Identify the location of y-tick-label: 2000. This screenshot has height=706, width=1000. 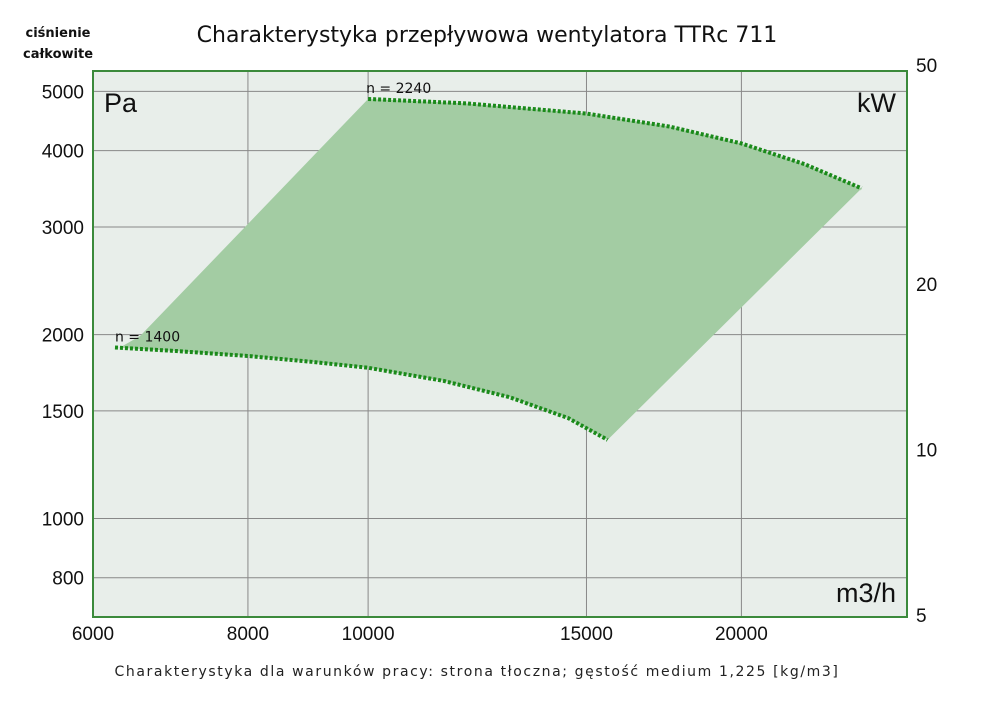
(63, 336).